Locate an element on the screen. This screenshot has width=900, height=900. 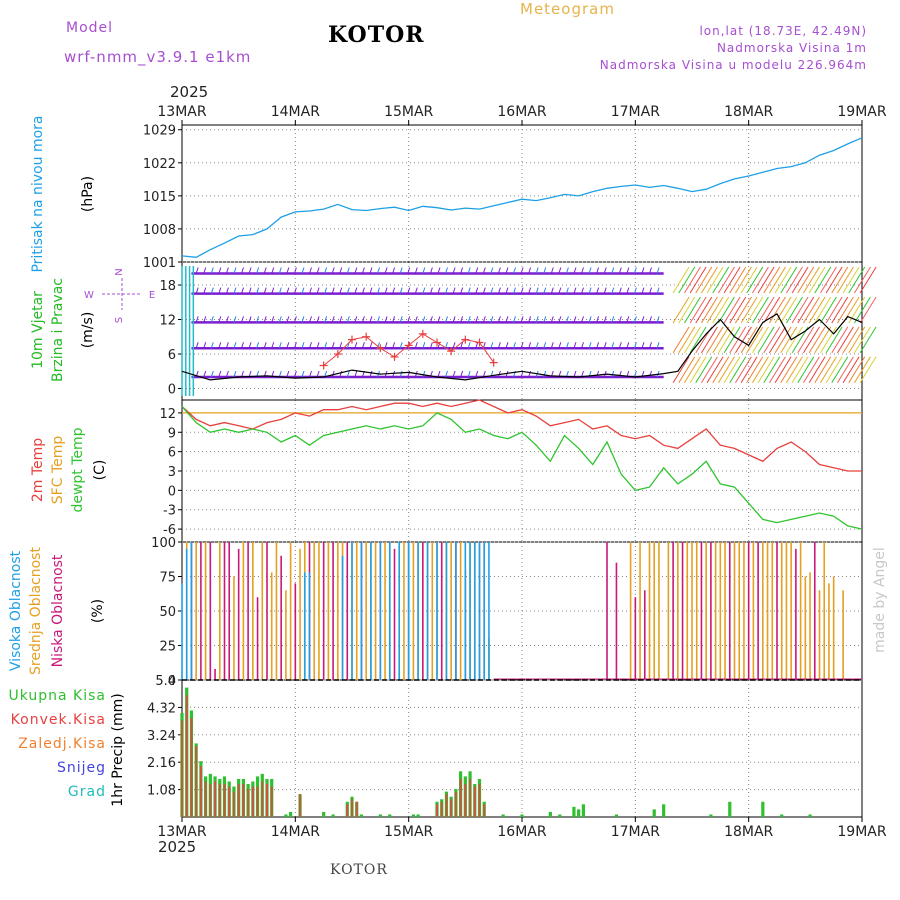
model-run-label: wrf-nmm_v3.9.1 e1km is located at coordinates (158, 57).